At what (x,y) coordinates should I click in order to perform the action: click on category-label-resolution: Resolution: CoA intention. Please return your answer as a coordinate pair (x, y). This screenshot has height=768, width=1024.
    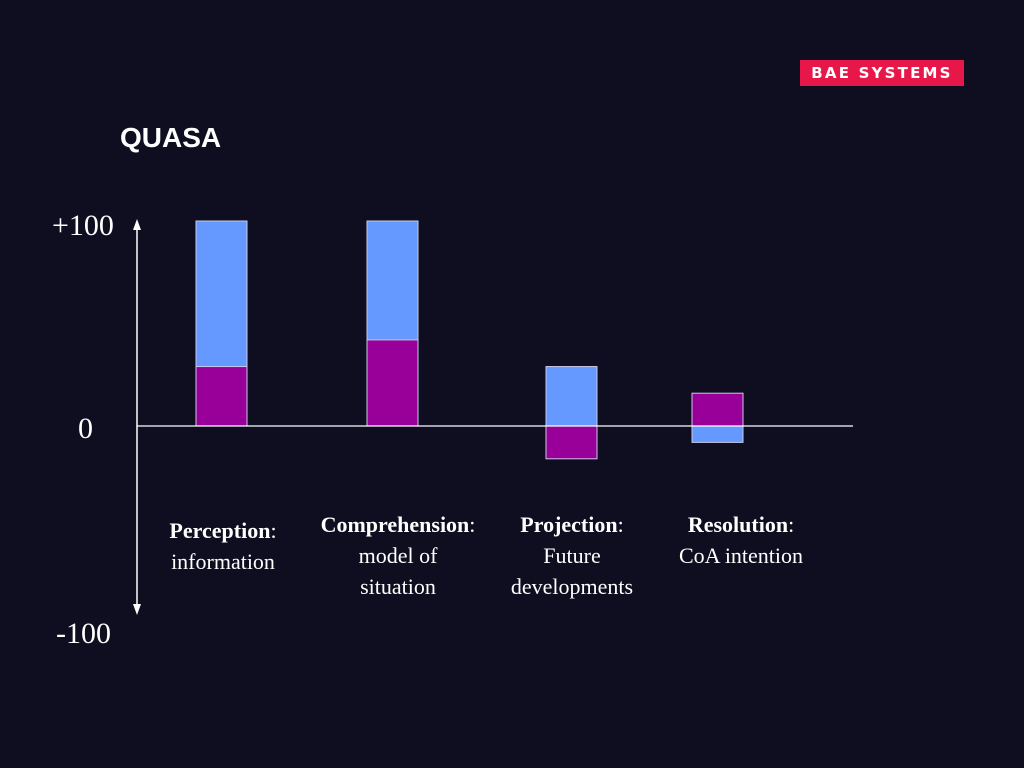
    Looking at the image, I should click on (741, 540).